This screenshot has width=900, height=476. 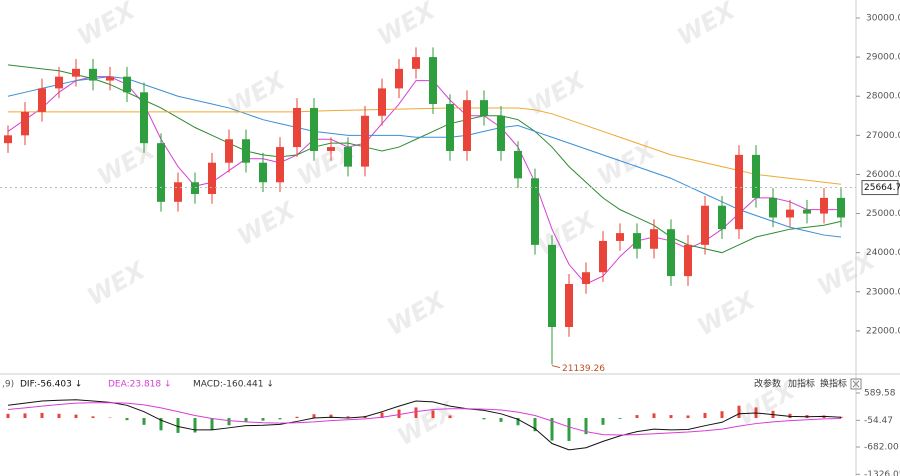 I want to click on close-button, so click(x=856, y=384).